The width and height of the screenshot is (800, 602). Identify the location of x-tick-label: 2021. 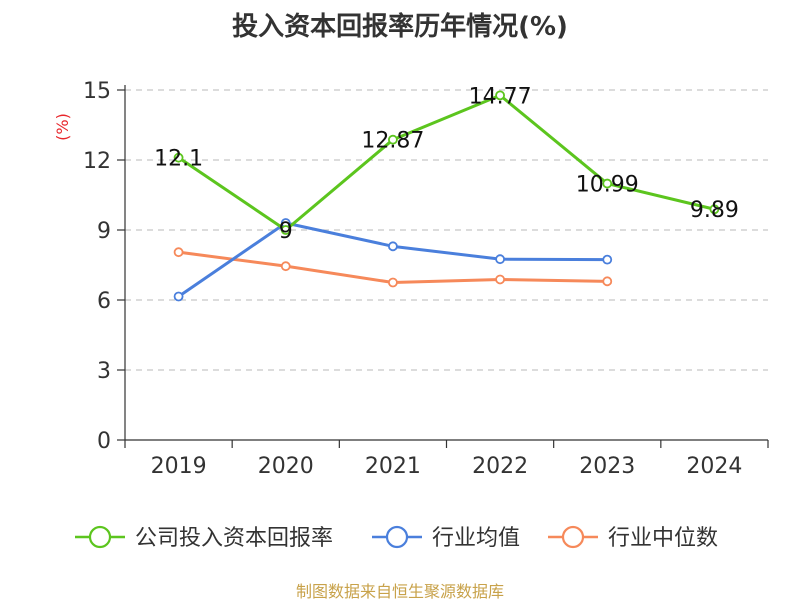
(393, 466).